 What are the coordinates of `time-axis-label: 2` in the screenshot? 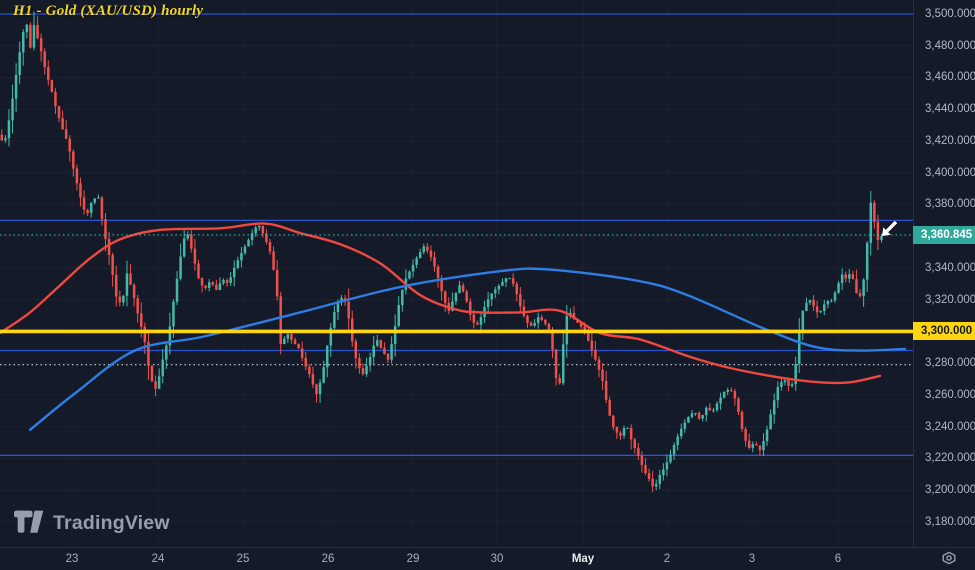 It's located at (667, 559).